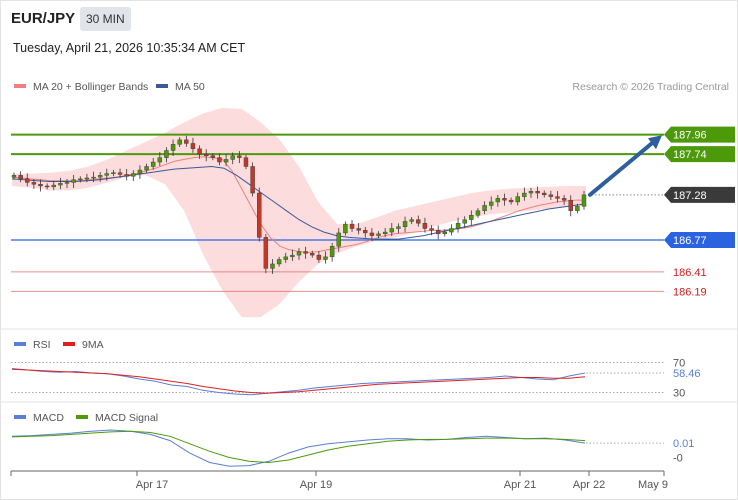 The image size is (738, 500). Describe the element at coordinates (653, 485) in the screenshot. I see `time-axis-label: May 9` at that location.